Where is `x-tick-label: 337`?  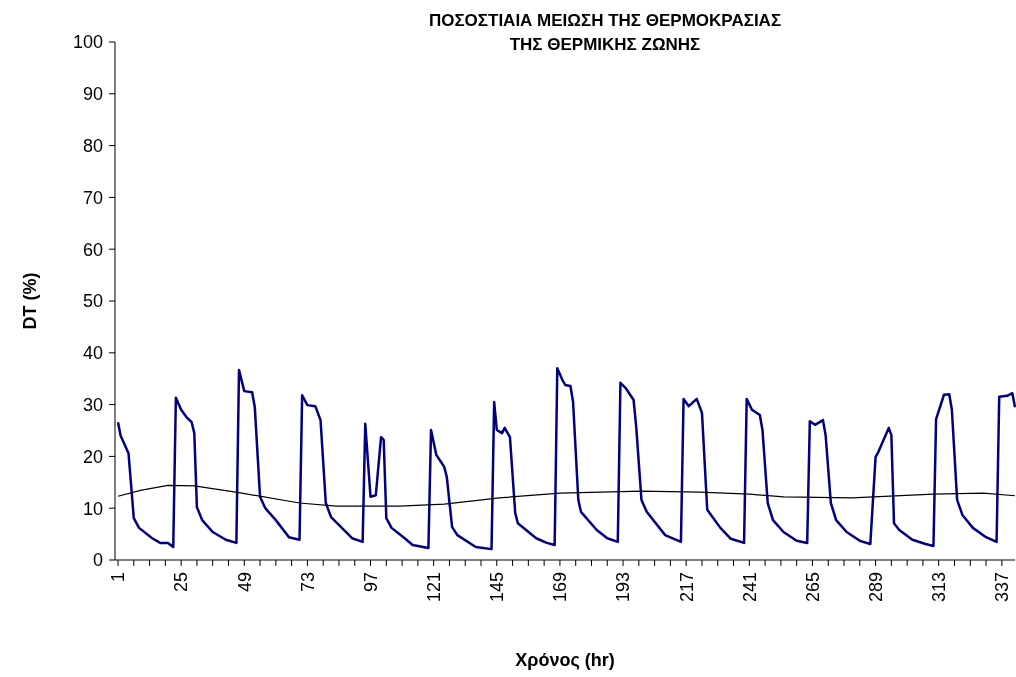
x-tick-label: 337 is located at coordinates (1002, 587).